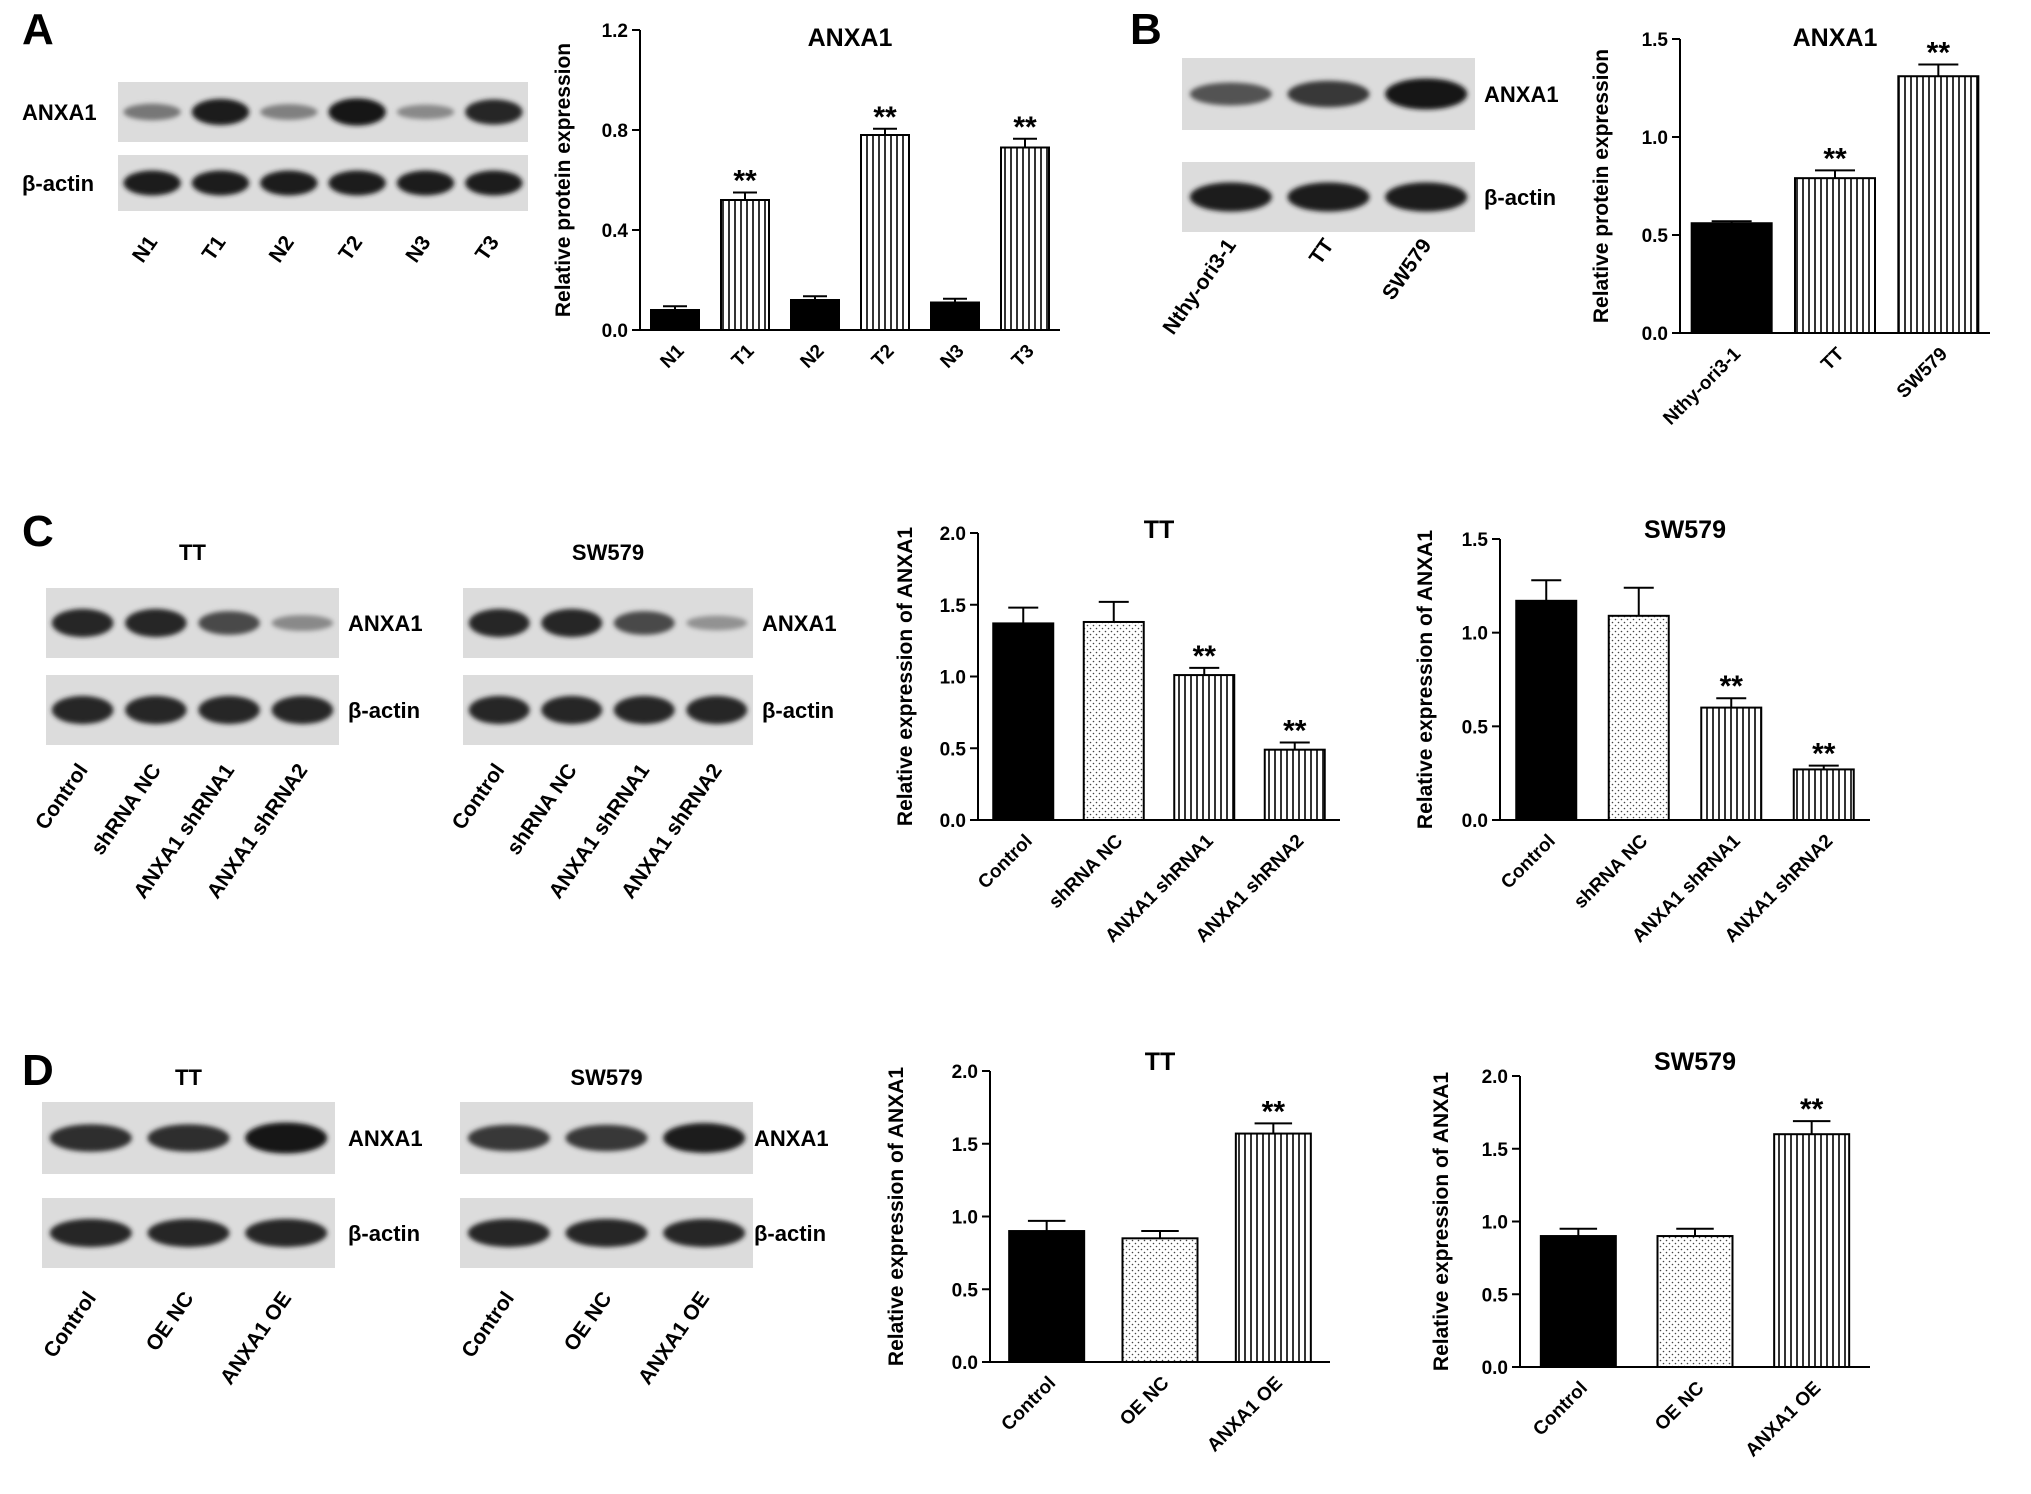 The width and height of the screenshot is (2031, 1494). I want to click on bar-anxa1-shrna1, so click(1731, 763).